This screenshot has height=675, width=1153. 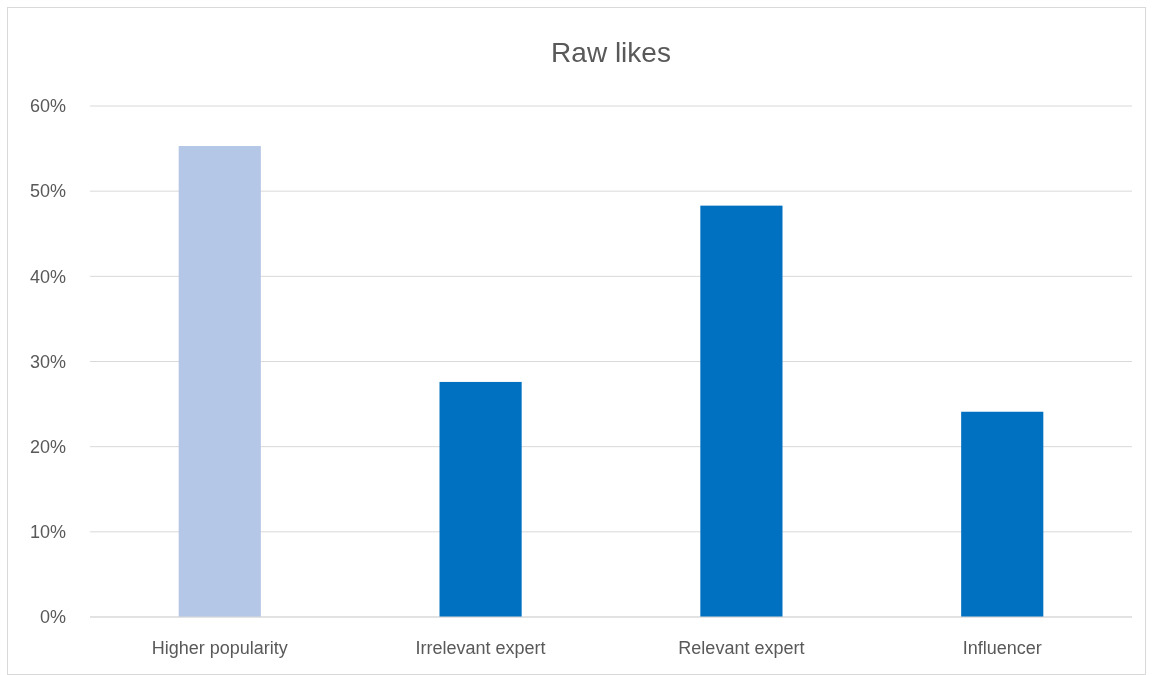 What do you see at coordinates (47, 191) in the screenshot?
I see `y-tick-label: 50%` at bounding box center [47, 191].